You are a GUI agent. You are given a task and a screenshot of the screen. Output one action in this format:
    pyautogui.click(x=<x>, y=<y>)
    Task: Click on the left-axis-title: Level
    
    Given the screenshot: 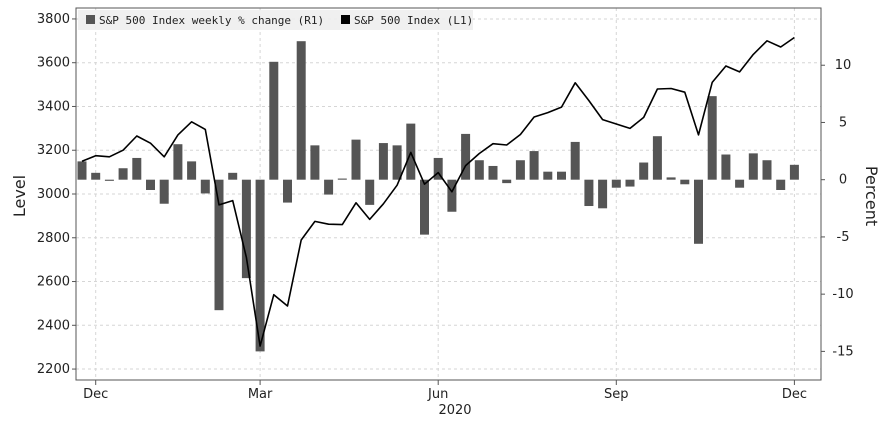 What is the action you would take?
    pyautogui.click(x=19, y=196)
    